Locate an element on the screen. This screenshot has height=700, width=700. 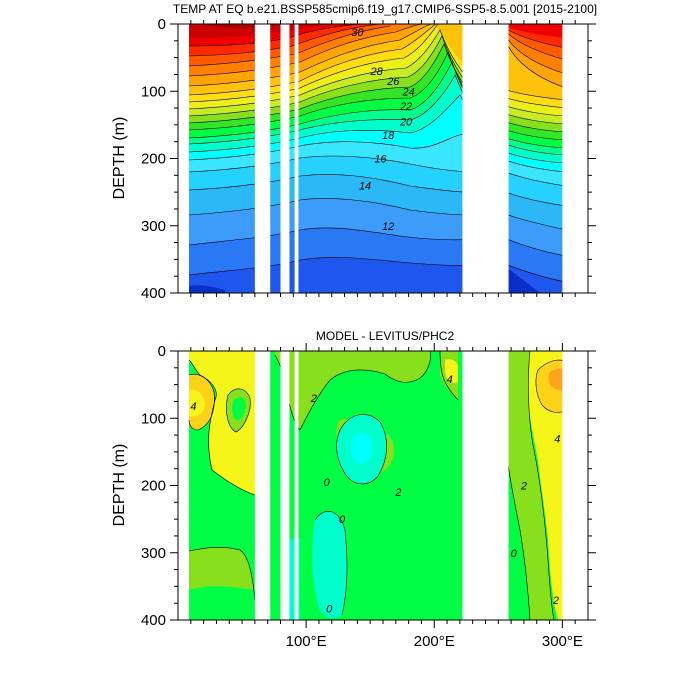
diff-band-west-yellow is located at coordinates (222, 423).